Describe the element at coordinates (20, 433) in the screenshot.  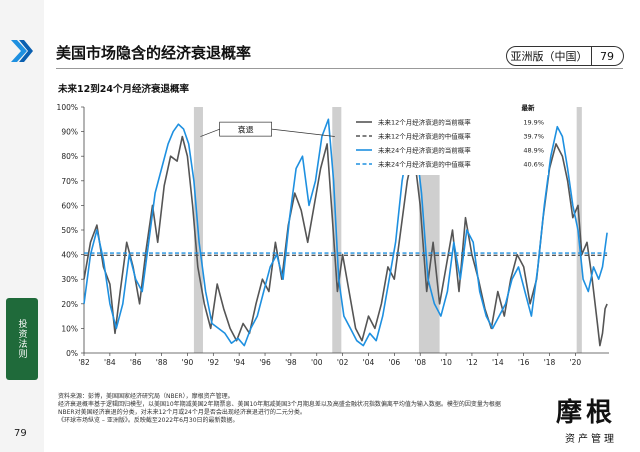
I see `page-number-left: 79` at that location.